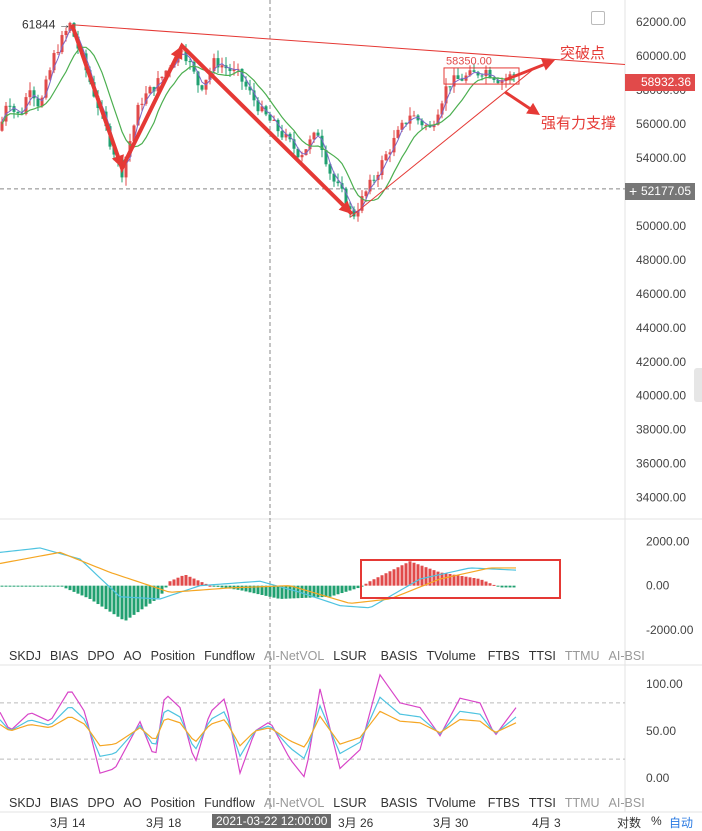 This screenshot has width=702, height=831. Describe the element at coordinates (598, 18) in the screenshot. I see `fullscreen-icon` at that location.